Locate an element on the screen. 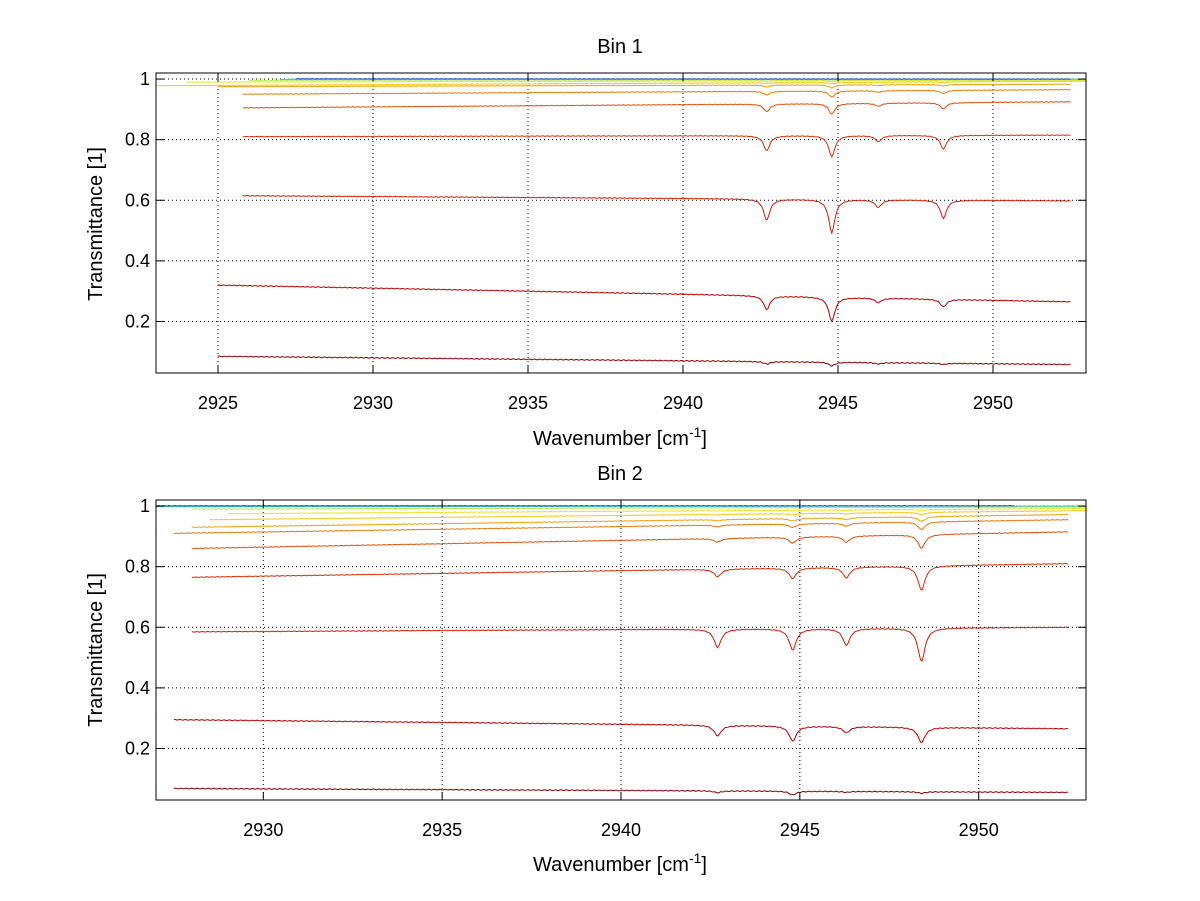  chart-title: Bin 2 is located at coordinates (620, 474).